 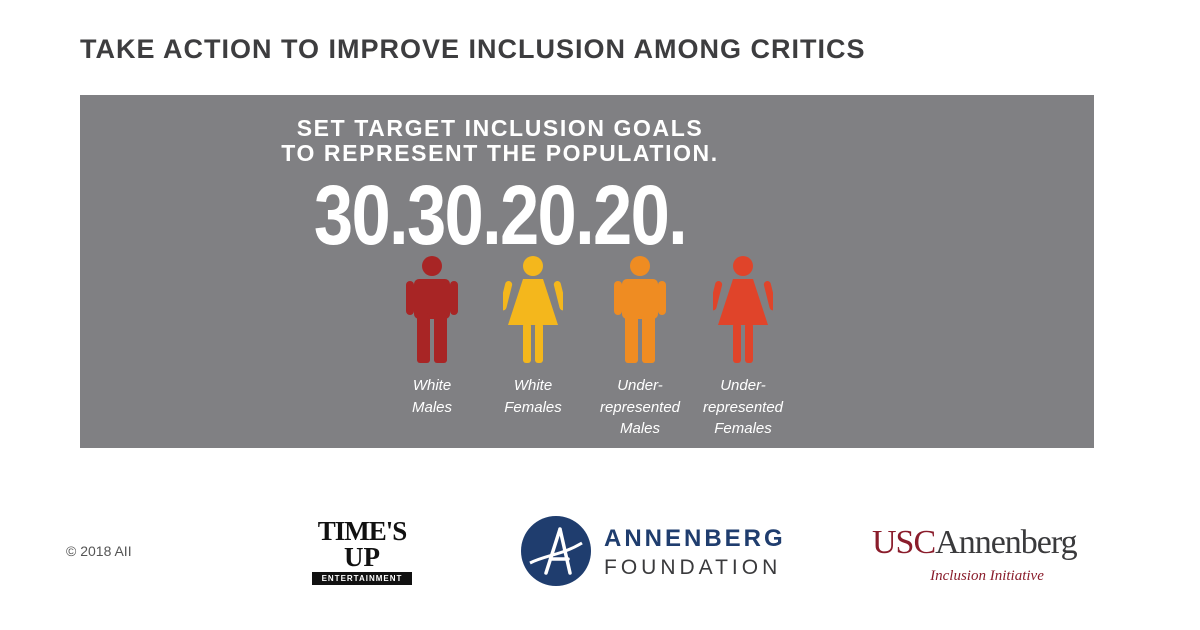 What do you see at coordinates (362, 557) in the screenshot?
I see `timesup-logo-line2: UP` at bounding box center [362, 557].